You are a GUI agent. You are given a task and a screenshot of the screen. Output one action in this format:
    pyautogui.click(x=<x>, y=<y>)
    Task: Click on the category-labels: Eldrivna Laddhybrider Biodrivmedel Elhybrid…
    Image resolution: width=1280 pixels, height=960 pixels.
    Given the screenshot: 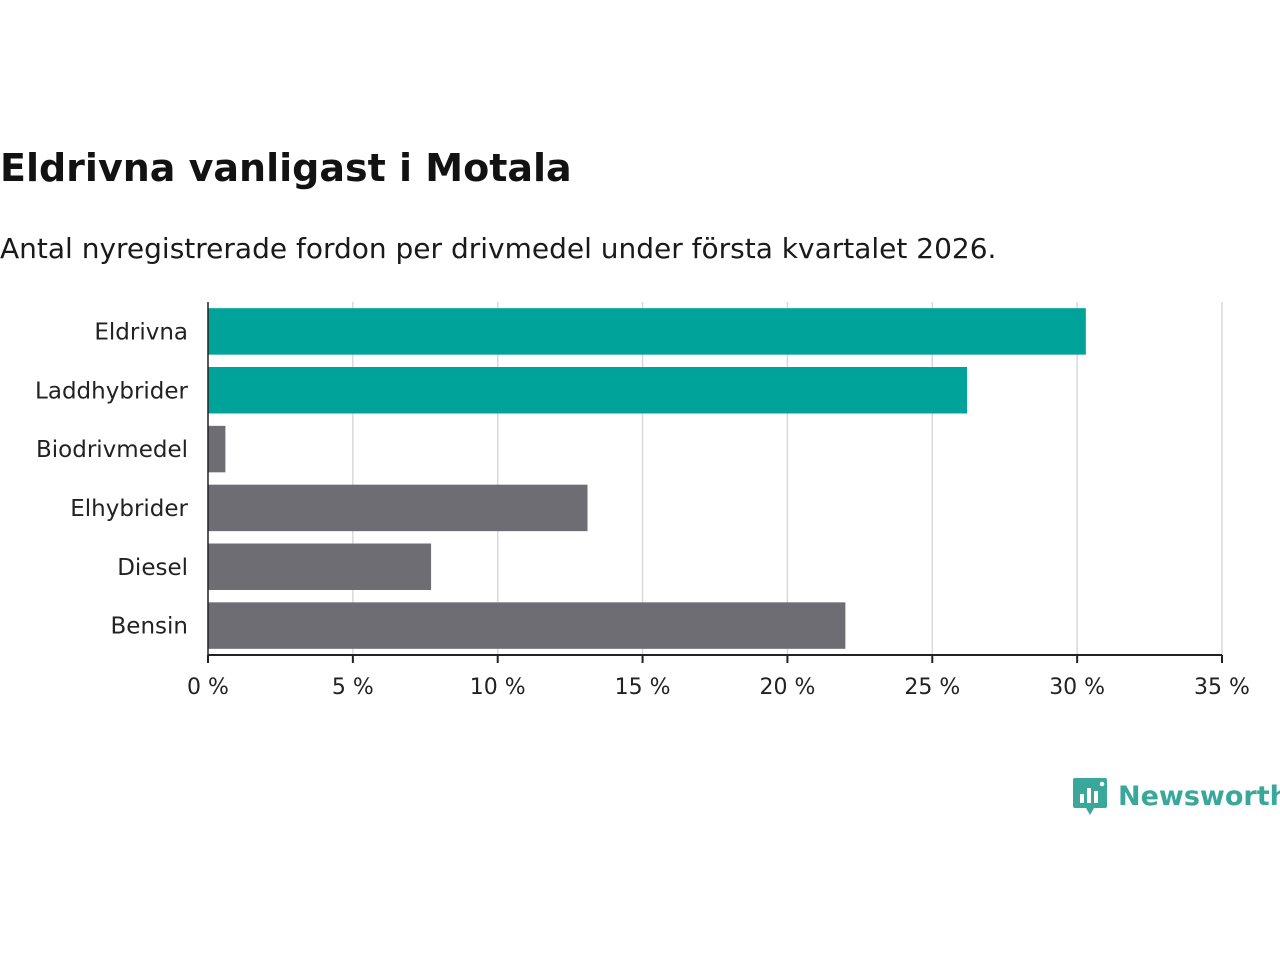 What is the action you would take?
    pyautogui.click(x=111, y=479)
    